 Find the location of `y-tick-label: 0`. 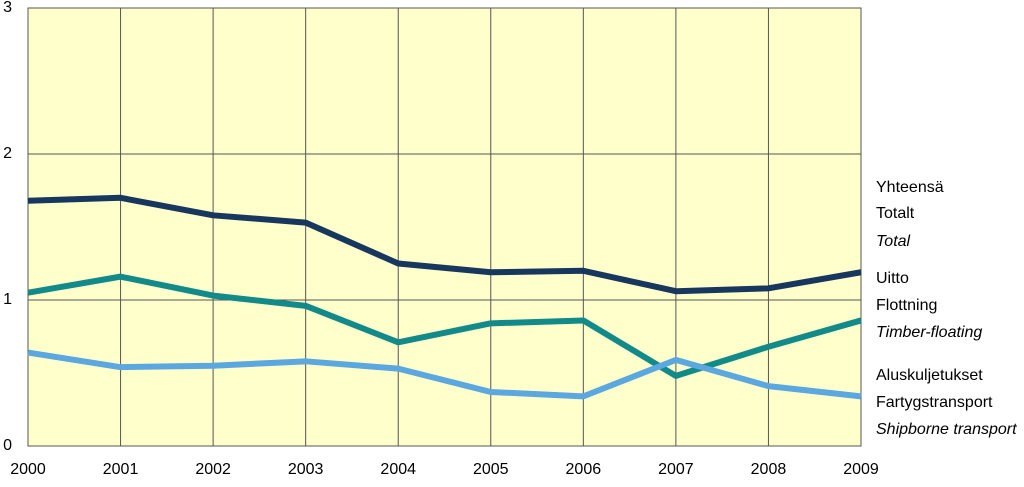

y-tick-label: 0 is located at coordinates (7, 445).